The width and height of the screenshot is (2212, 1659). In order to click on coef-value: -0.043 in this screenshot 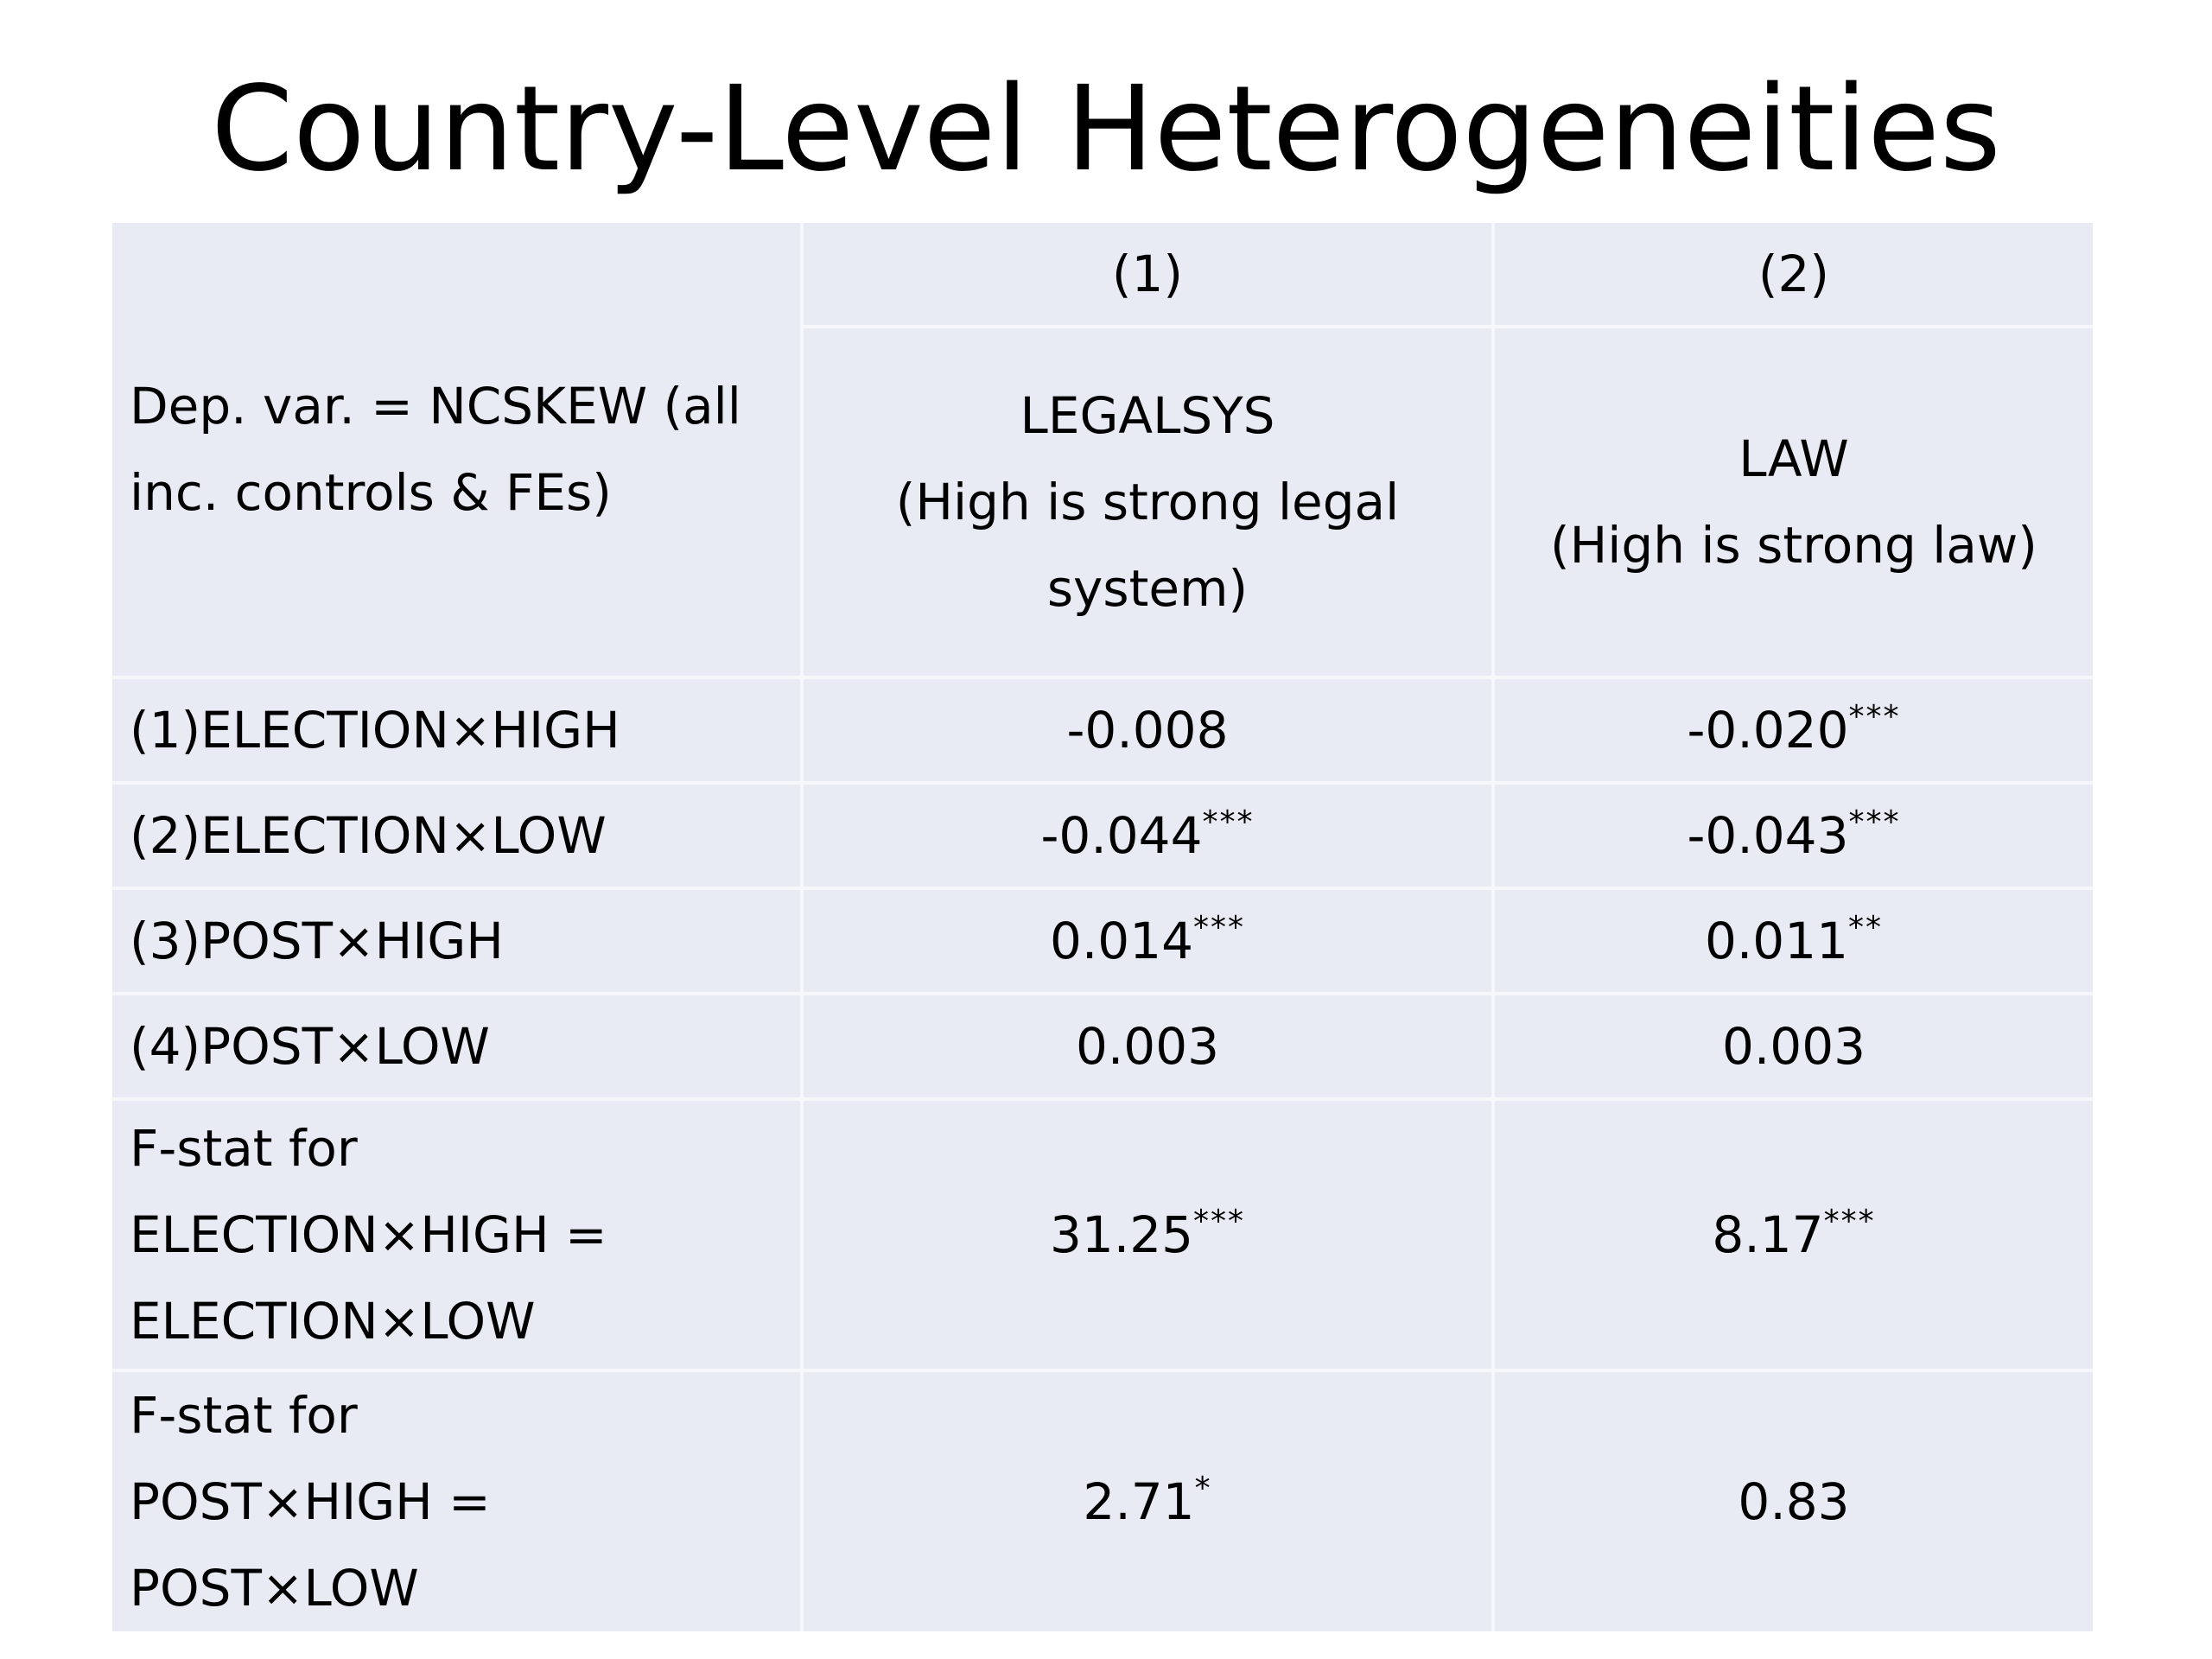, I will do `click(1768, 835)`.